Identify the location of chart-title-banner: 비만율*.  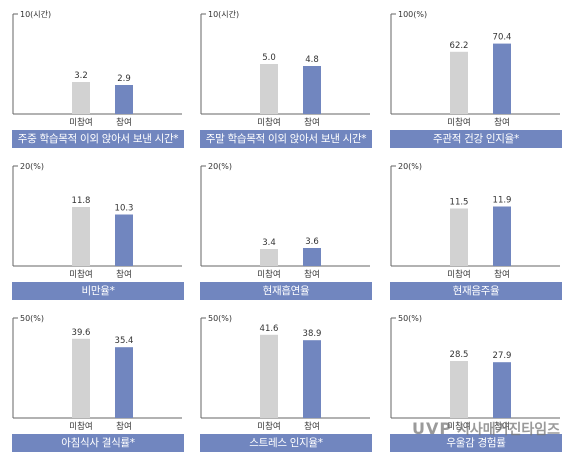
(98, 291).